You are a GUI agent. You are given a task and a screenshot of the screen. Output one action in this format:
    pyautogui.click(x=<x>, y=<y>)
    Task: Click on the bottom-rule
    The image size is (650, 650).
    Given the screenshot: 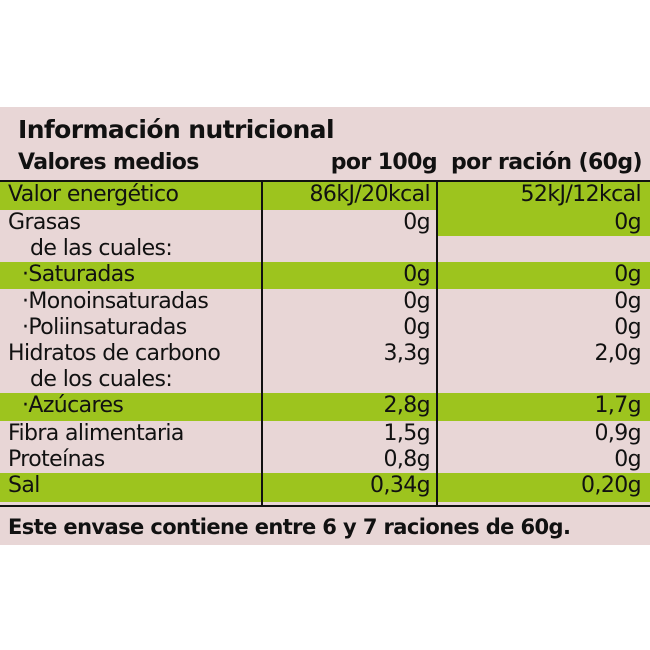 What is the action you would take?
    pyautogui.click(x=325, y=506)
    